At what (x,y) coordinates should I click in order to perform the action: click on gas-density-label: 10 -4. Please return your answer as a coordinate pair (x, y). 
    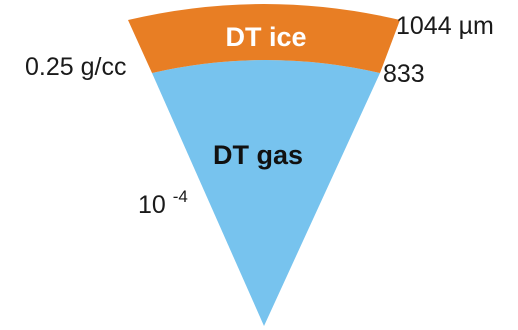
    Looking at the image, I should click on (163, 203).